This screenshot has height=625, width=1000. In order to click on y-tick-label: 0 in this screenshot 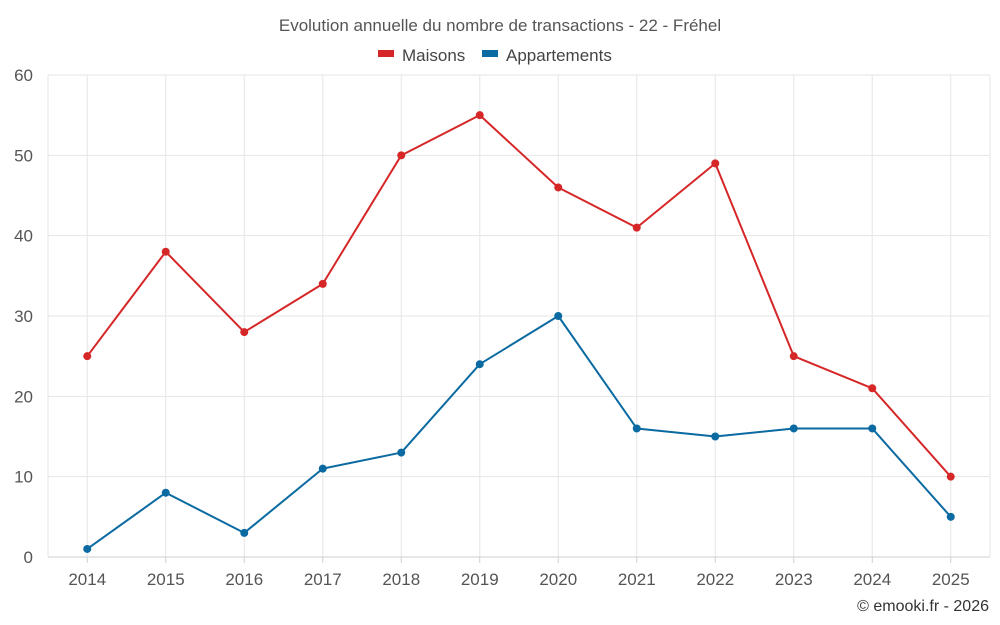, I will do `click(28, 557)`.